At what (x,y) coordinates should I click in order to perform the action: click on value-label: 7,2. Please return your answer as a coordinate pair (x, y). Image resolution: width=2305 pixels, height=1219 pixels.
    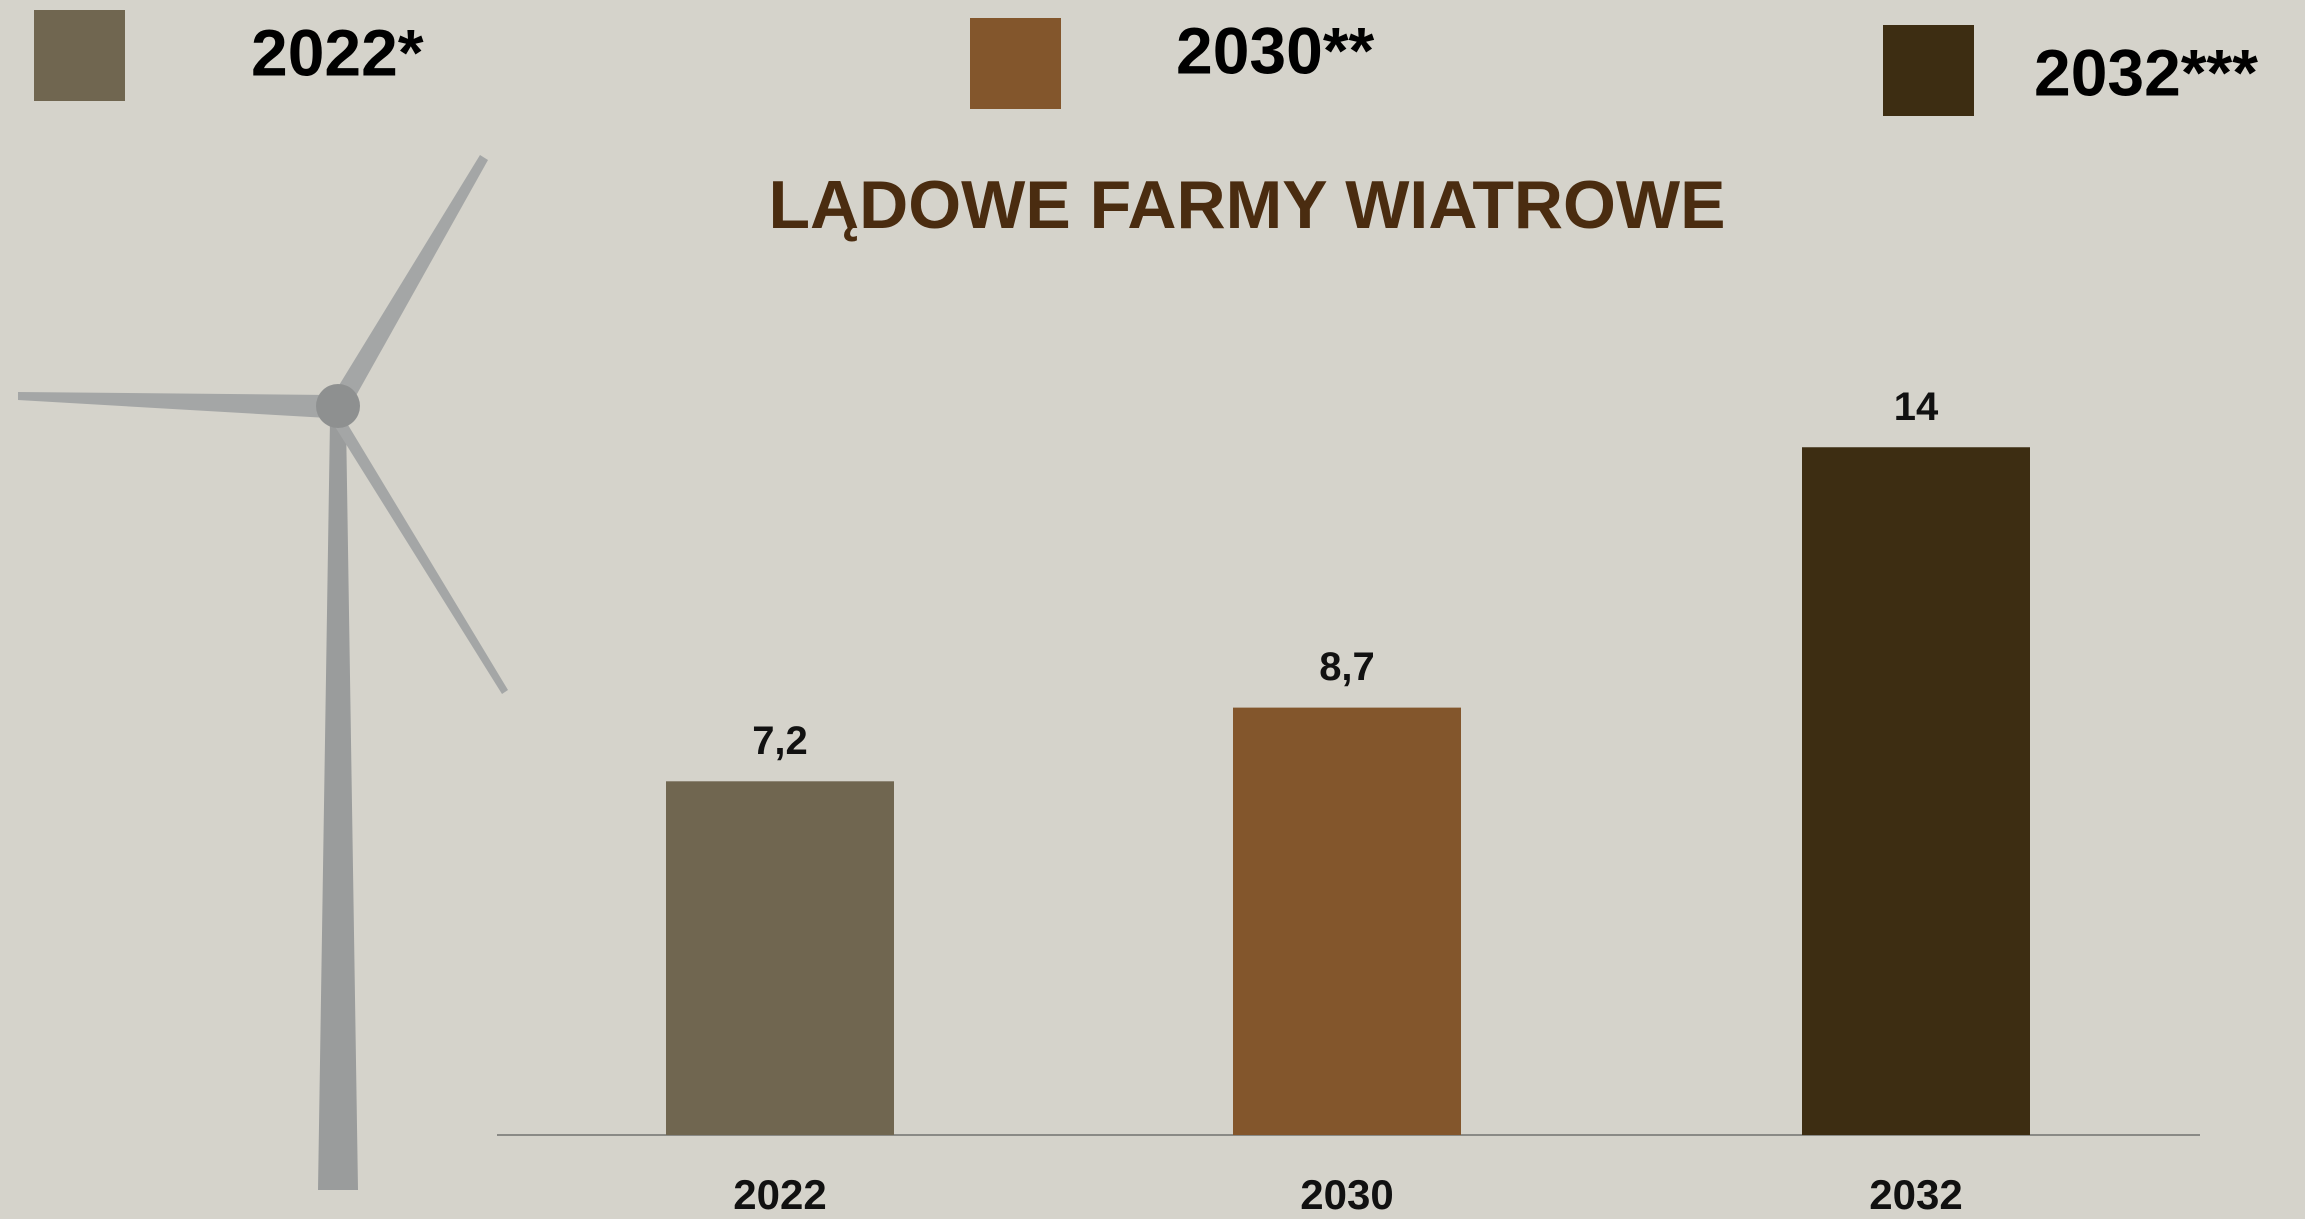
    Looking at the image, I should click on (780, 741).